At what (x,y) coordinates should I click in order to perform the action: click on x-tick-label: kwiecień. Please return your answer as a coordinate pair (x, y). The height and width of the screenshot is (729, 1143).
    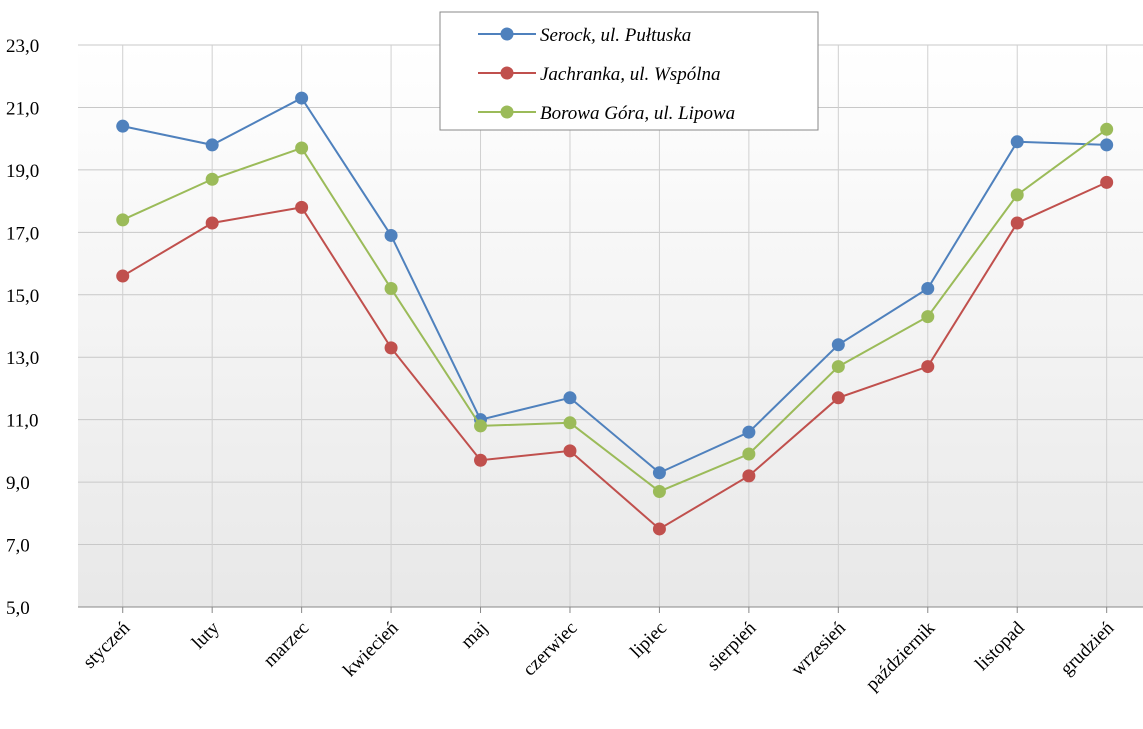
    Looking at the image, I should click on (371, 649).